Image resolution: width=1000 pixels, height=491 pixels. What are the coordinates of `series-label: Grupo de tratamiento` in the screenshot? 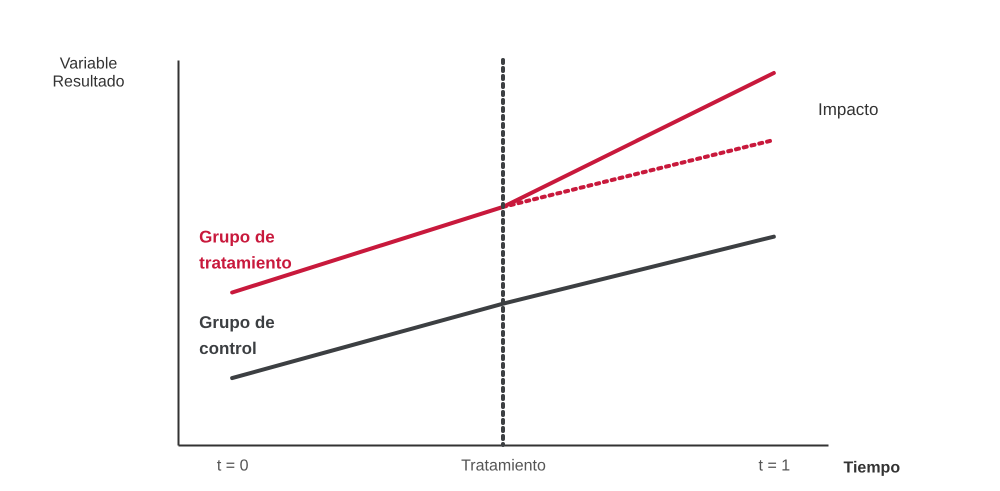 It's located at (245, 249).